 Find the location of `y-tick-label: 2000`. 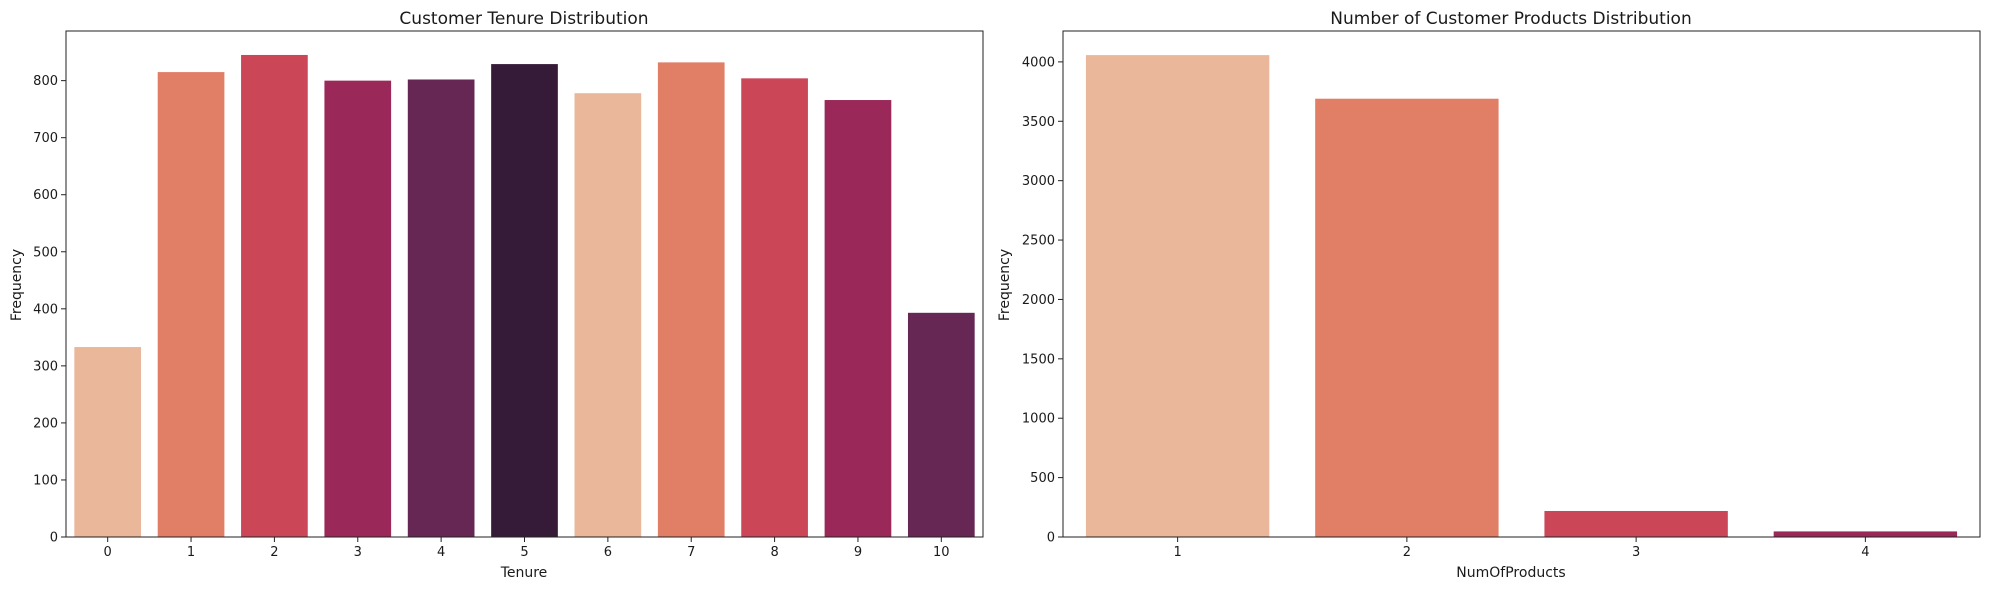

y-tick-label: 2000 is located at coordinates (1038, 300).